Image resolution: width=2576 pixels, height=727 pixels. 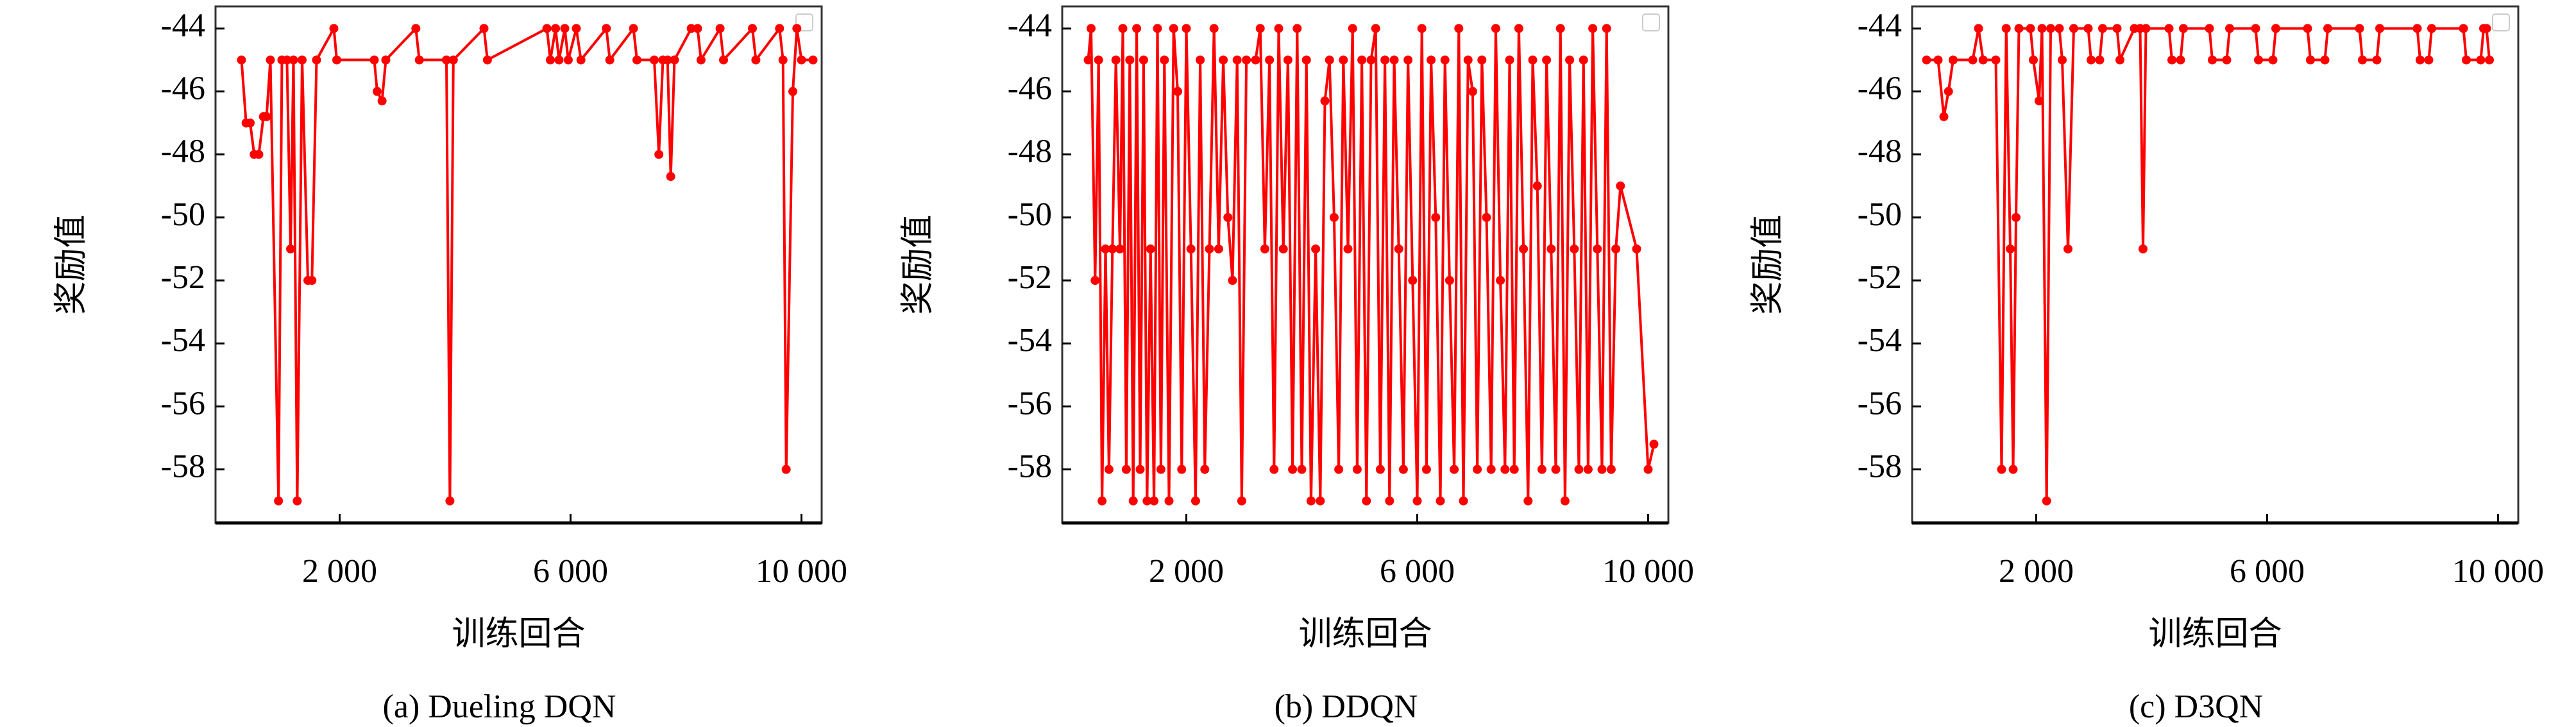 I want to click on x-tick-label: 10 000, so click(x=801, y=571).